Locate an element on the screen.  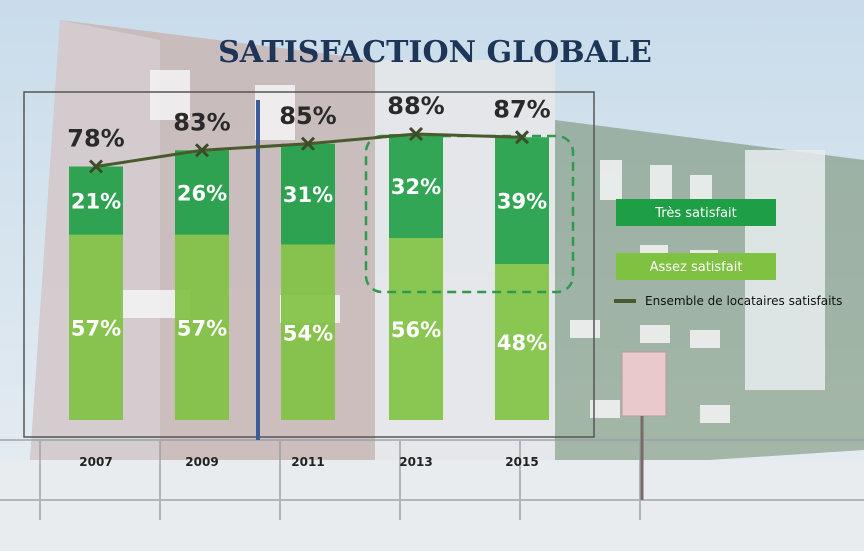
label-tres-2011: 31% is located at coordinates (308, 195).